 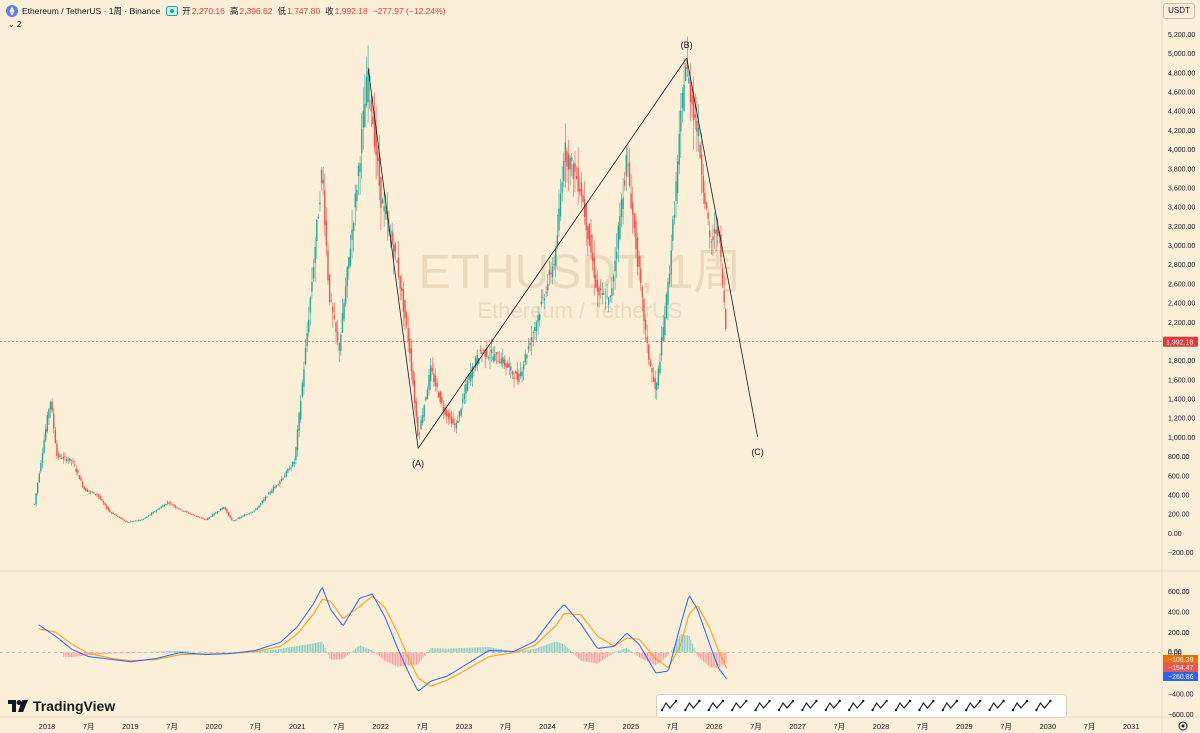 What do you see at coordinates (91, 11) in the screenshot?
I see `symbol-title: Ethereum / TetherUS · 1周 · Binance` at bounding box center [91, 11].